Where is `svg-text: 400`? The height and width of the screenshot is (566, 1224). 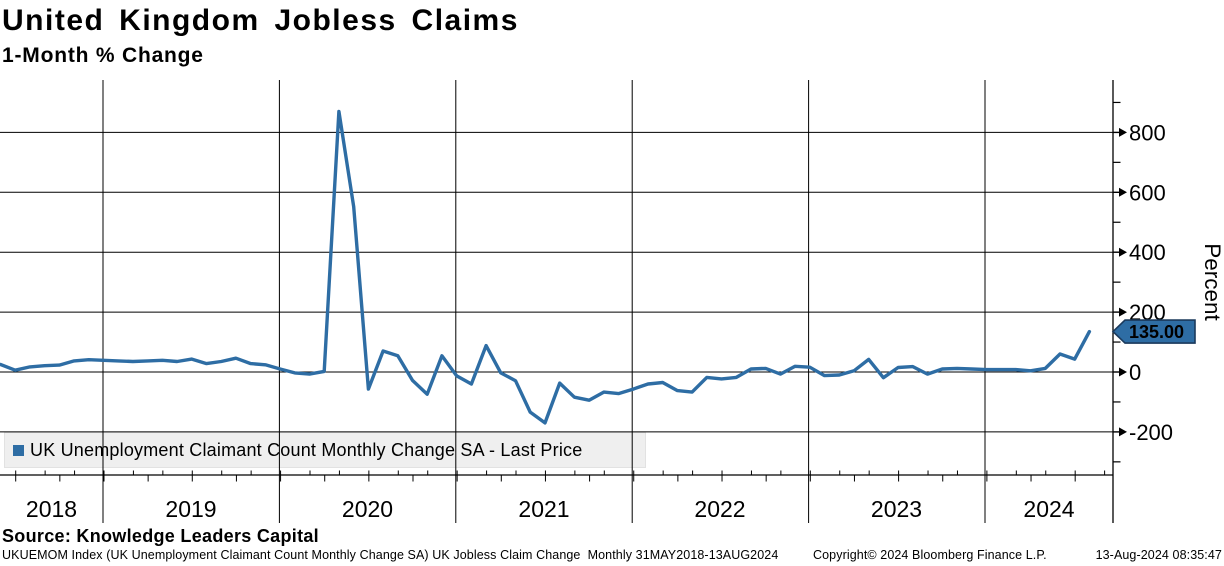 svg-text: 400 is located at coordinates (1147, 252).